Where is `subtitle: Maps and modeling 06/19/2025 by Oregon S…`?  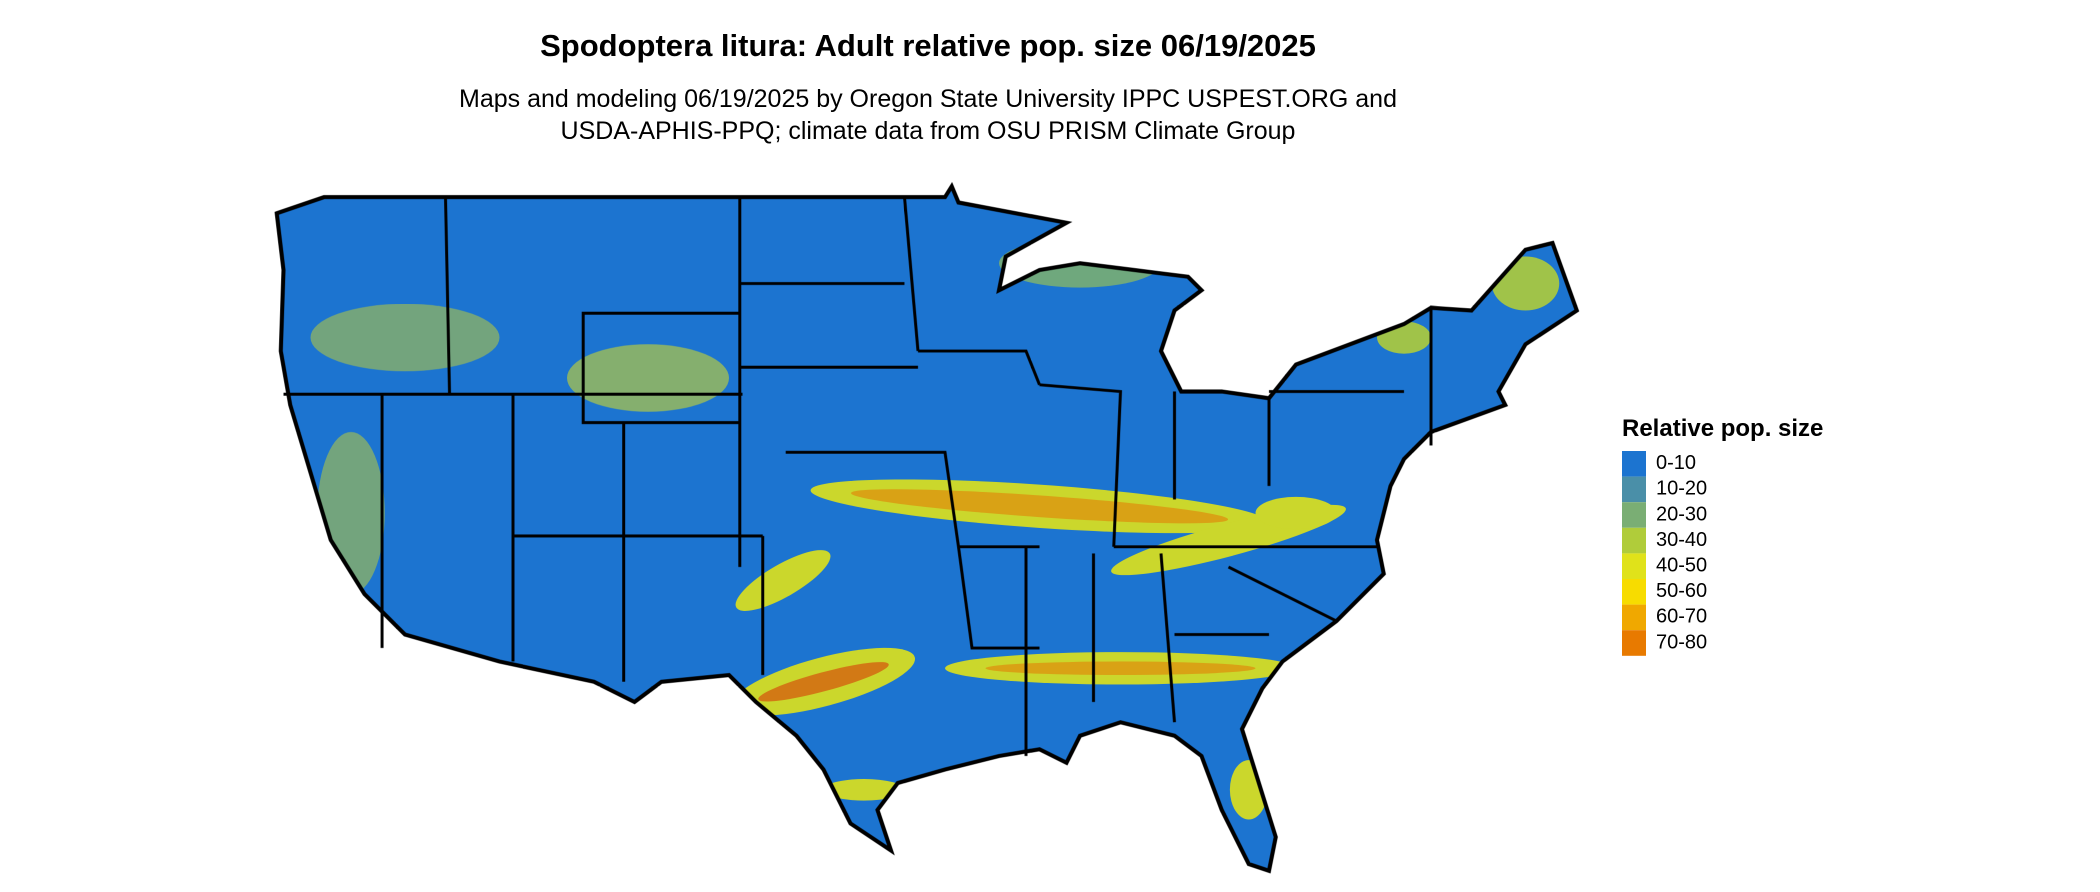 subtitle: Maps and modeling 06/19/2025 by Oregon S… is located at coordinates (928, 99).